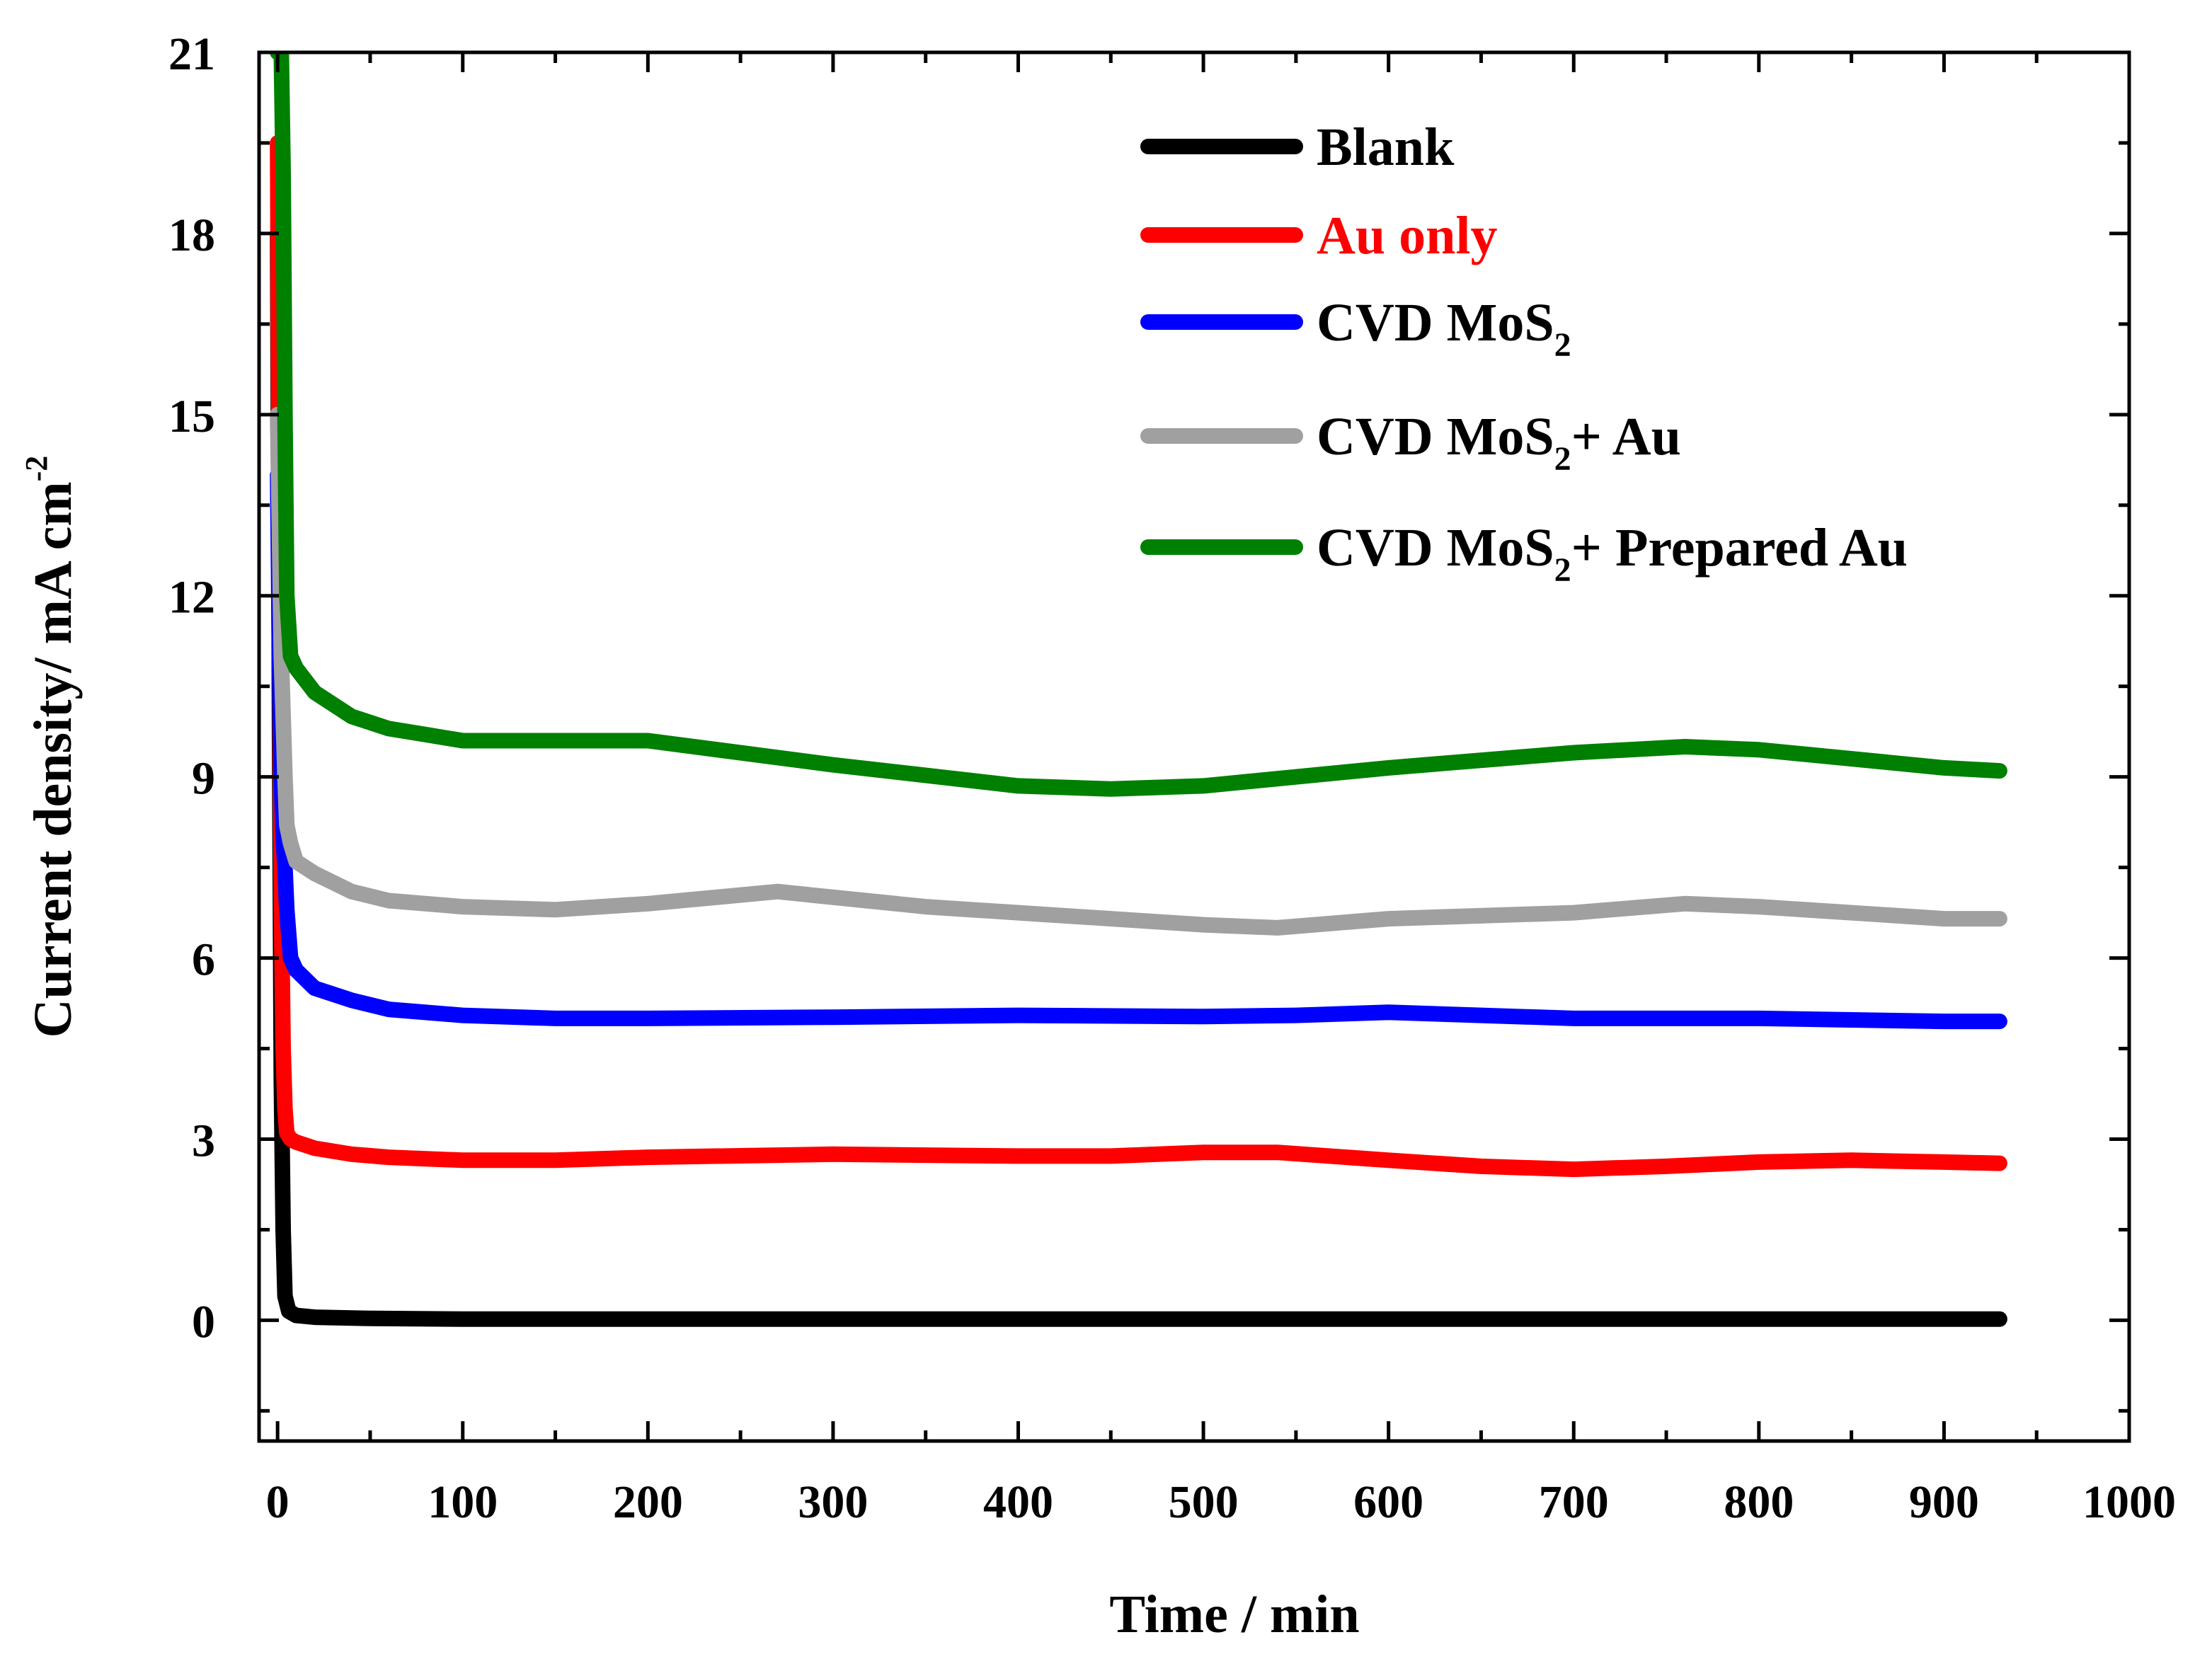 The height and width of the screenshot is (1659, 2212). Describe the element at coordinates (36, 469) in the screenshot. I see `y-axis-title-superscript: -2` at that location.